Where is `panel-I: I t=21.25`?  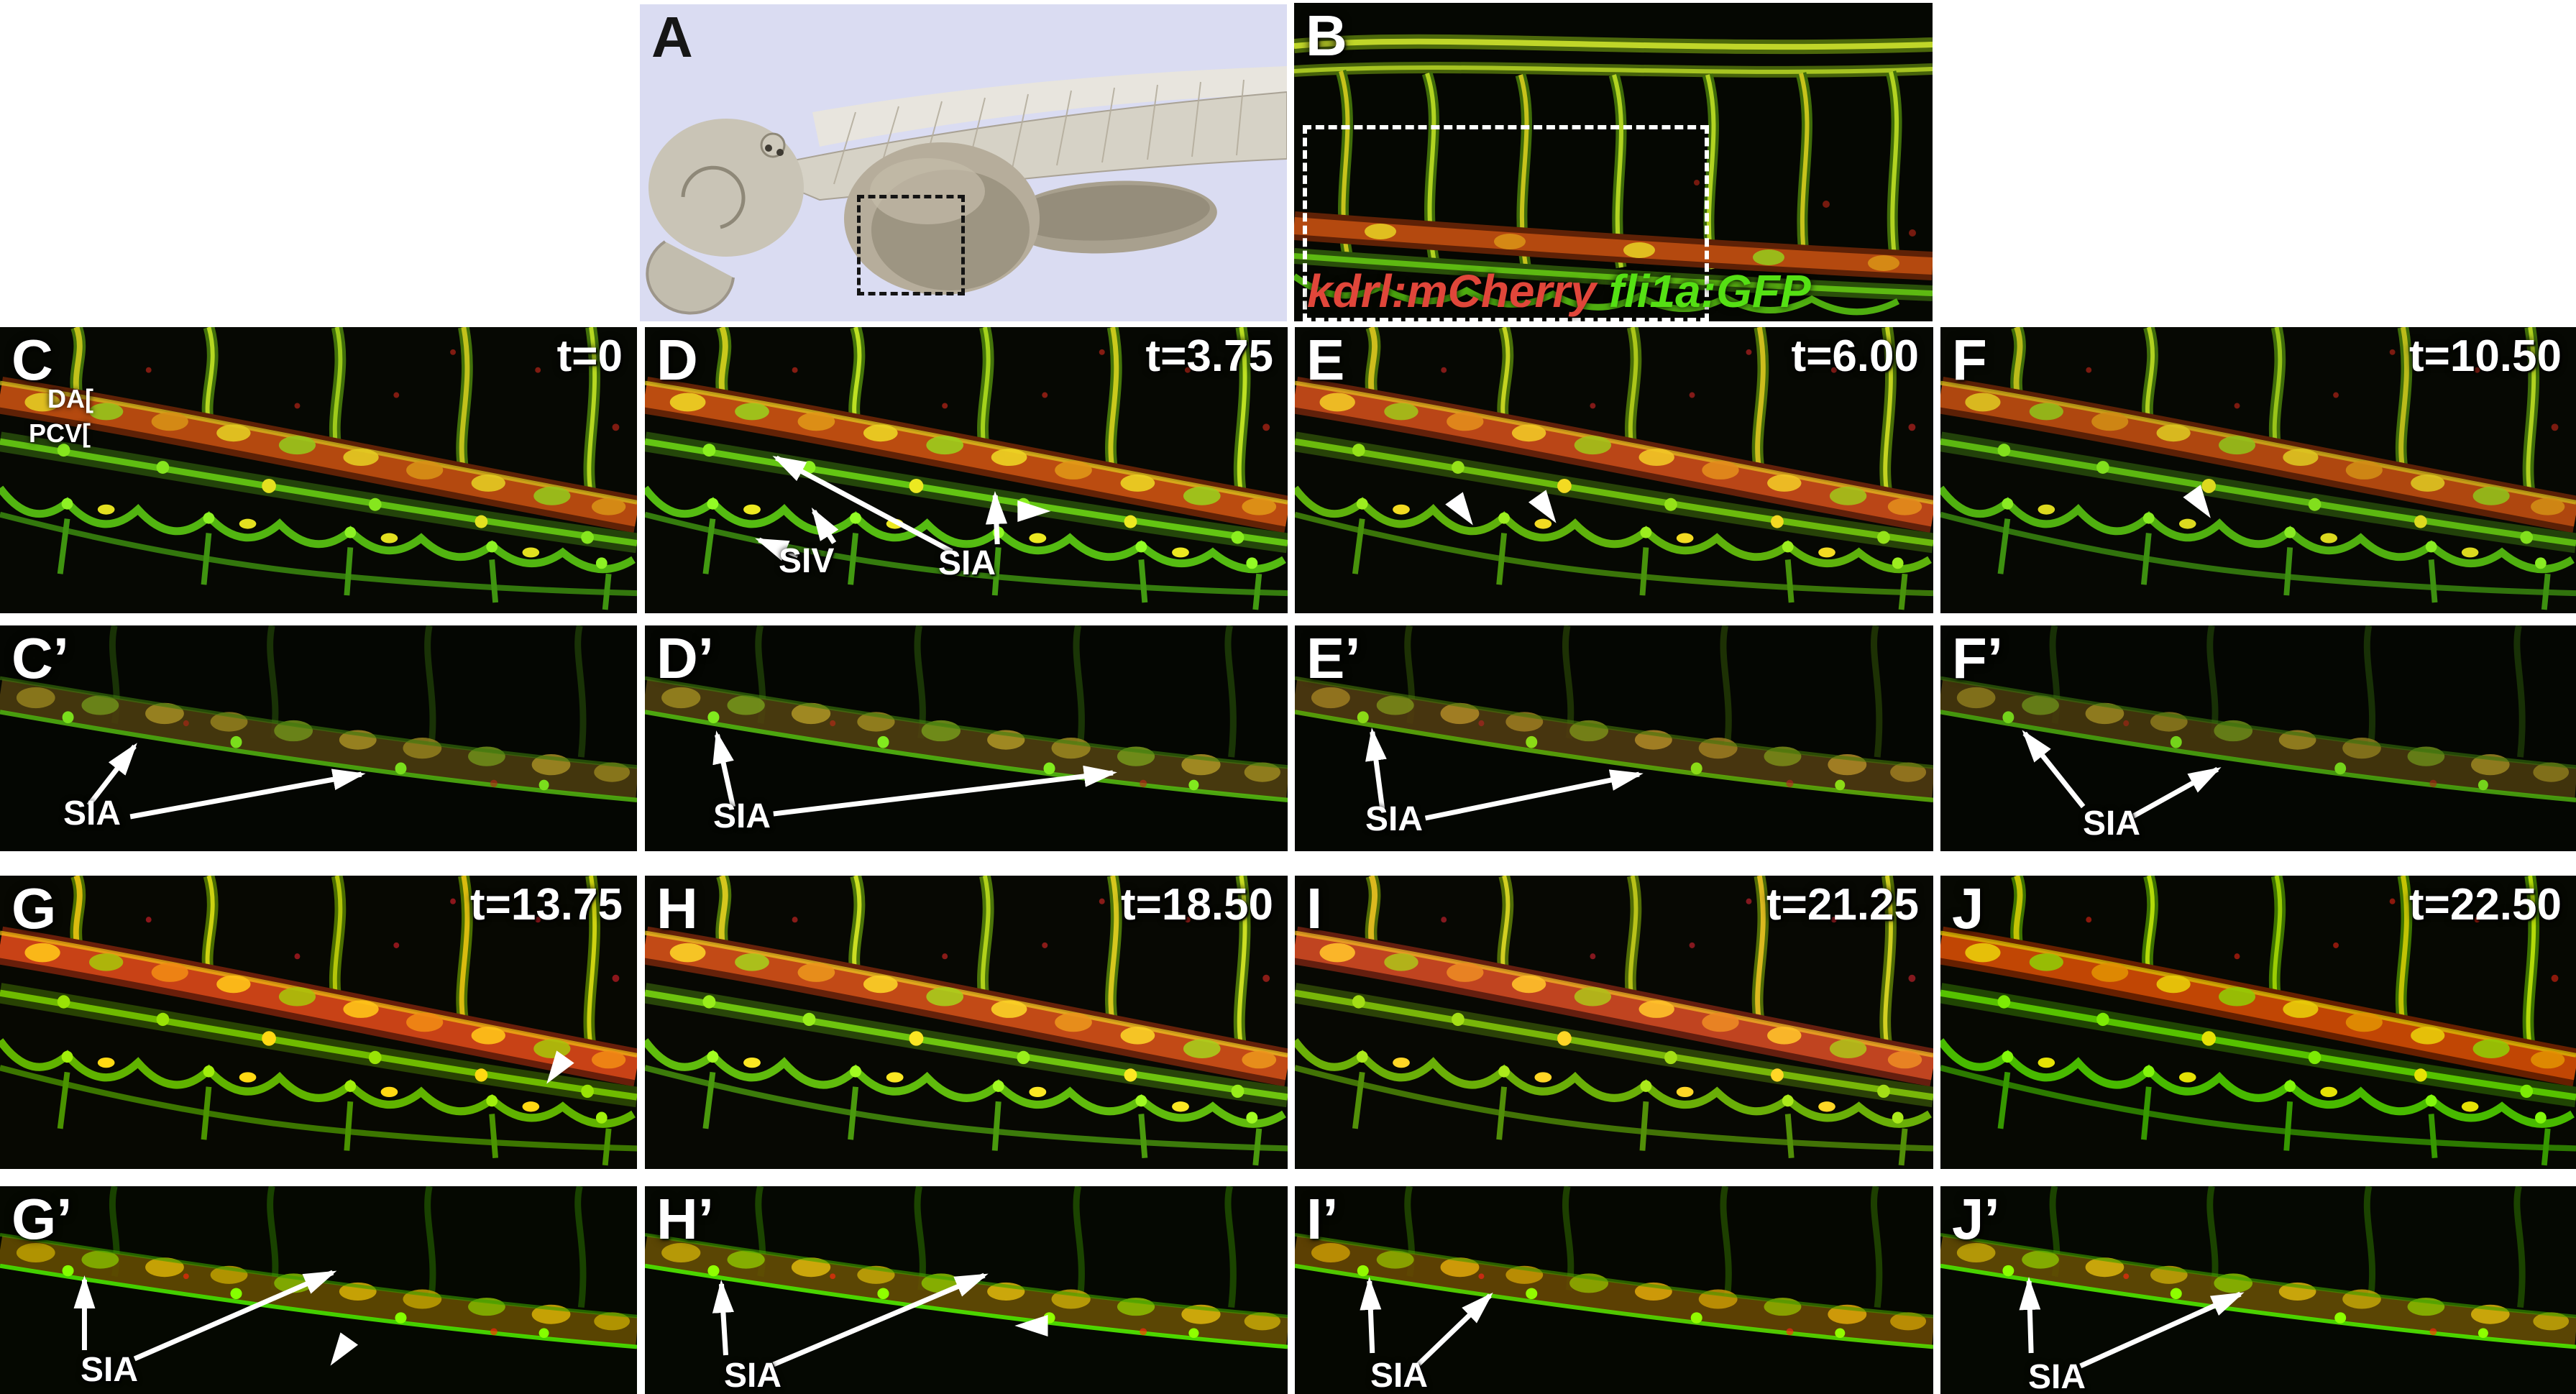 panel-I: I t=21.25 is located at coordinates (1614, 1022).